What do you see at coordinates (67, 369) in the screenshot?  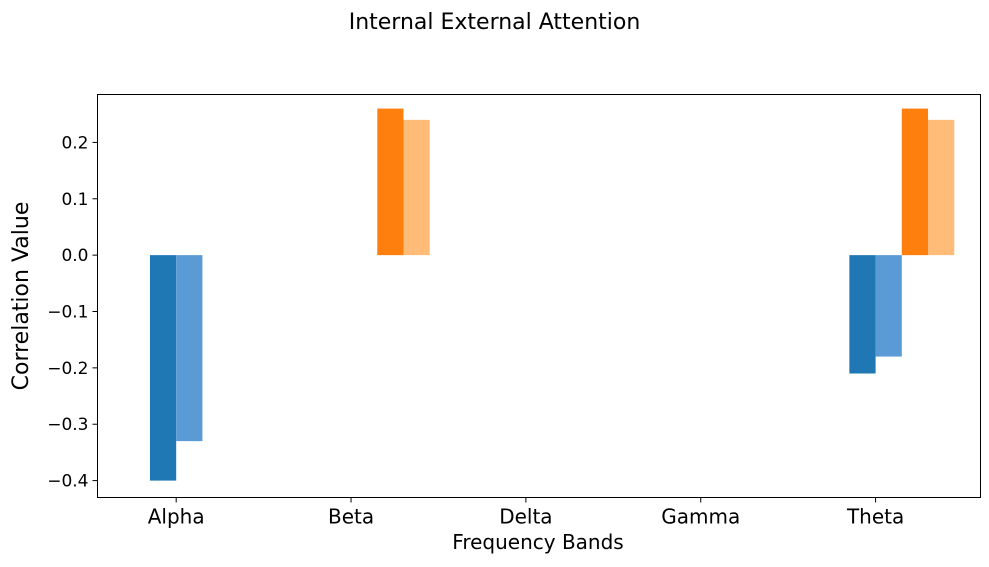 I see `y-tick-label: −0.2` at bounding box center [67, 369].